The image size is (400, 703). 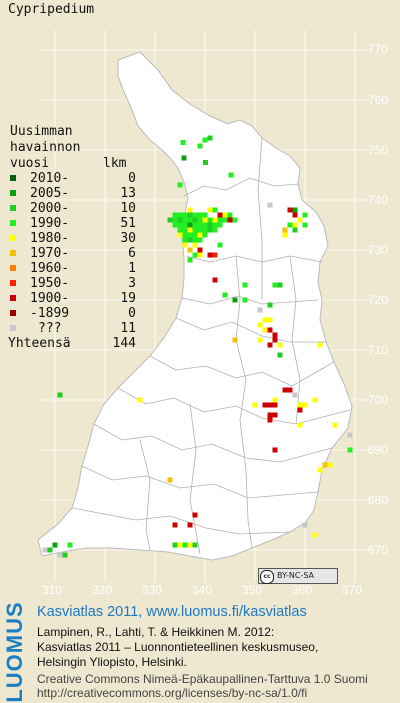 I want to click on y-tick-label: 740, so click(x=378, y=200).